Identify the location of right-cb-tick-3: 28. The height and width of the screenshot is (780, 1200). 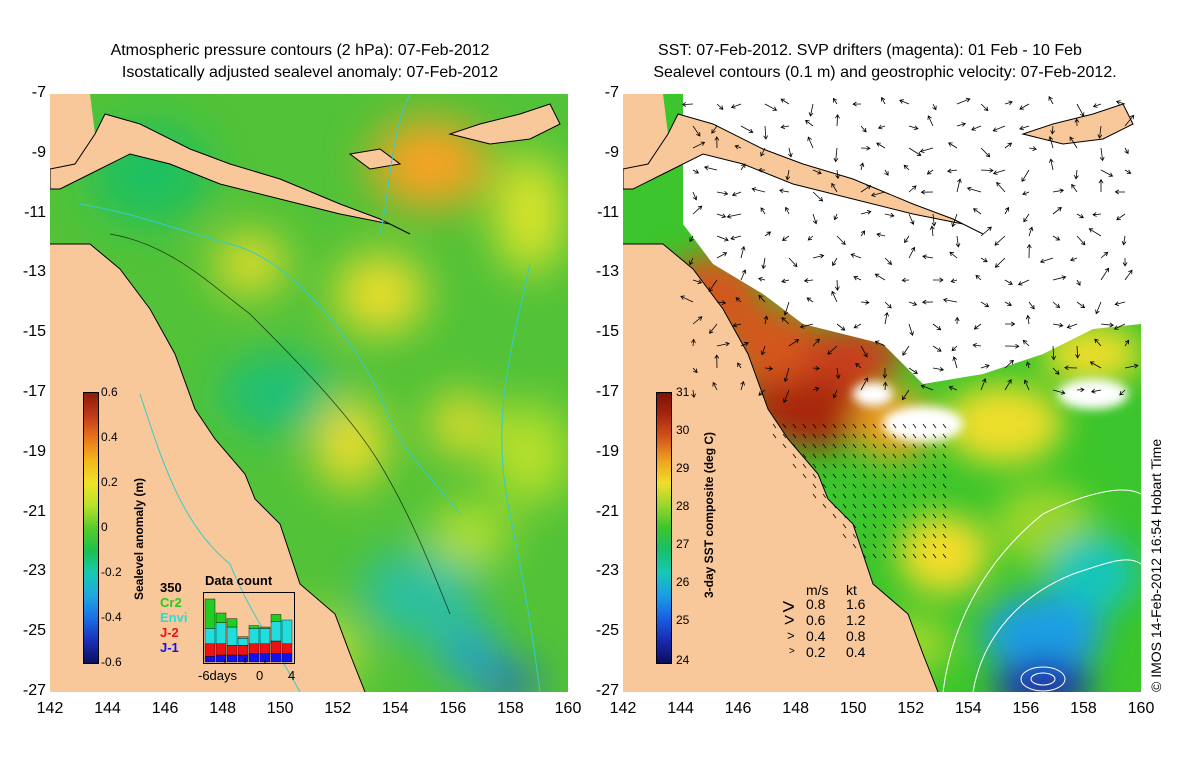
(683, 506).